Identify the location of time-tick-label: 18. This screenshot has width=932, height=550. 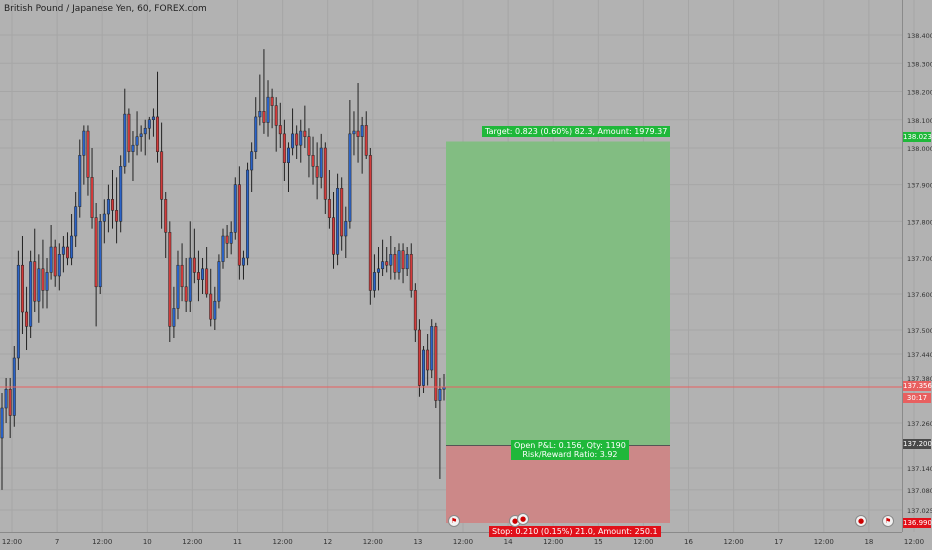
(868, 542).